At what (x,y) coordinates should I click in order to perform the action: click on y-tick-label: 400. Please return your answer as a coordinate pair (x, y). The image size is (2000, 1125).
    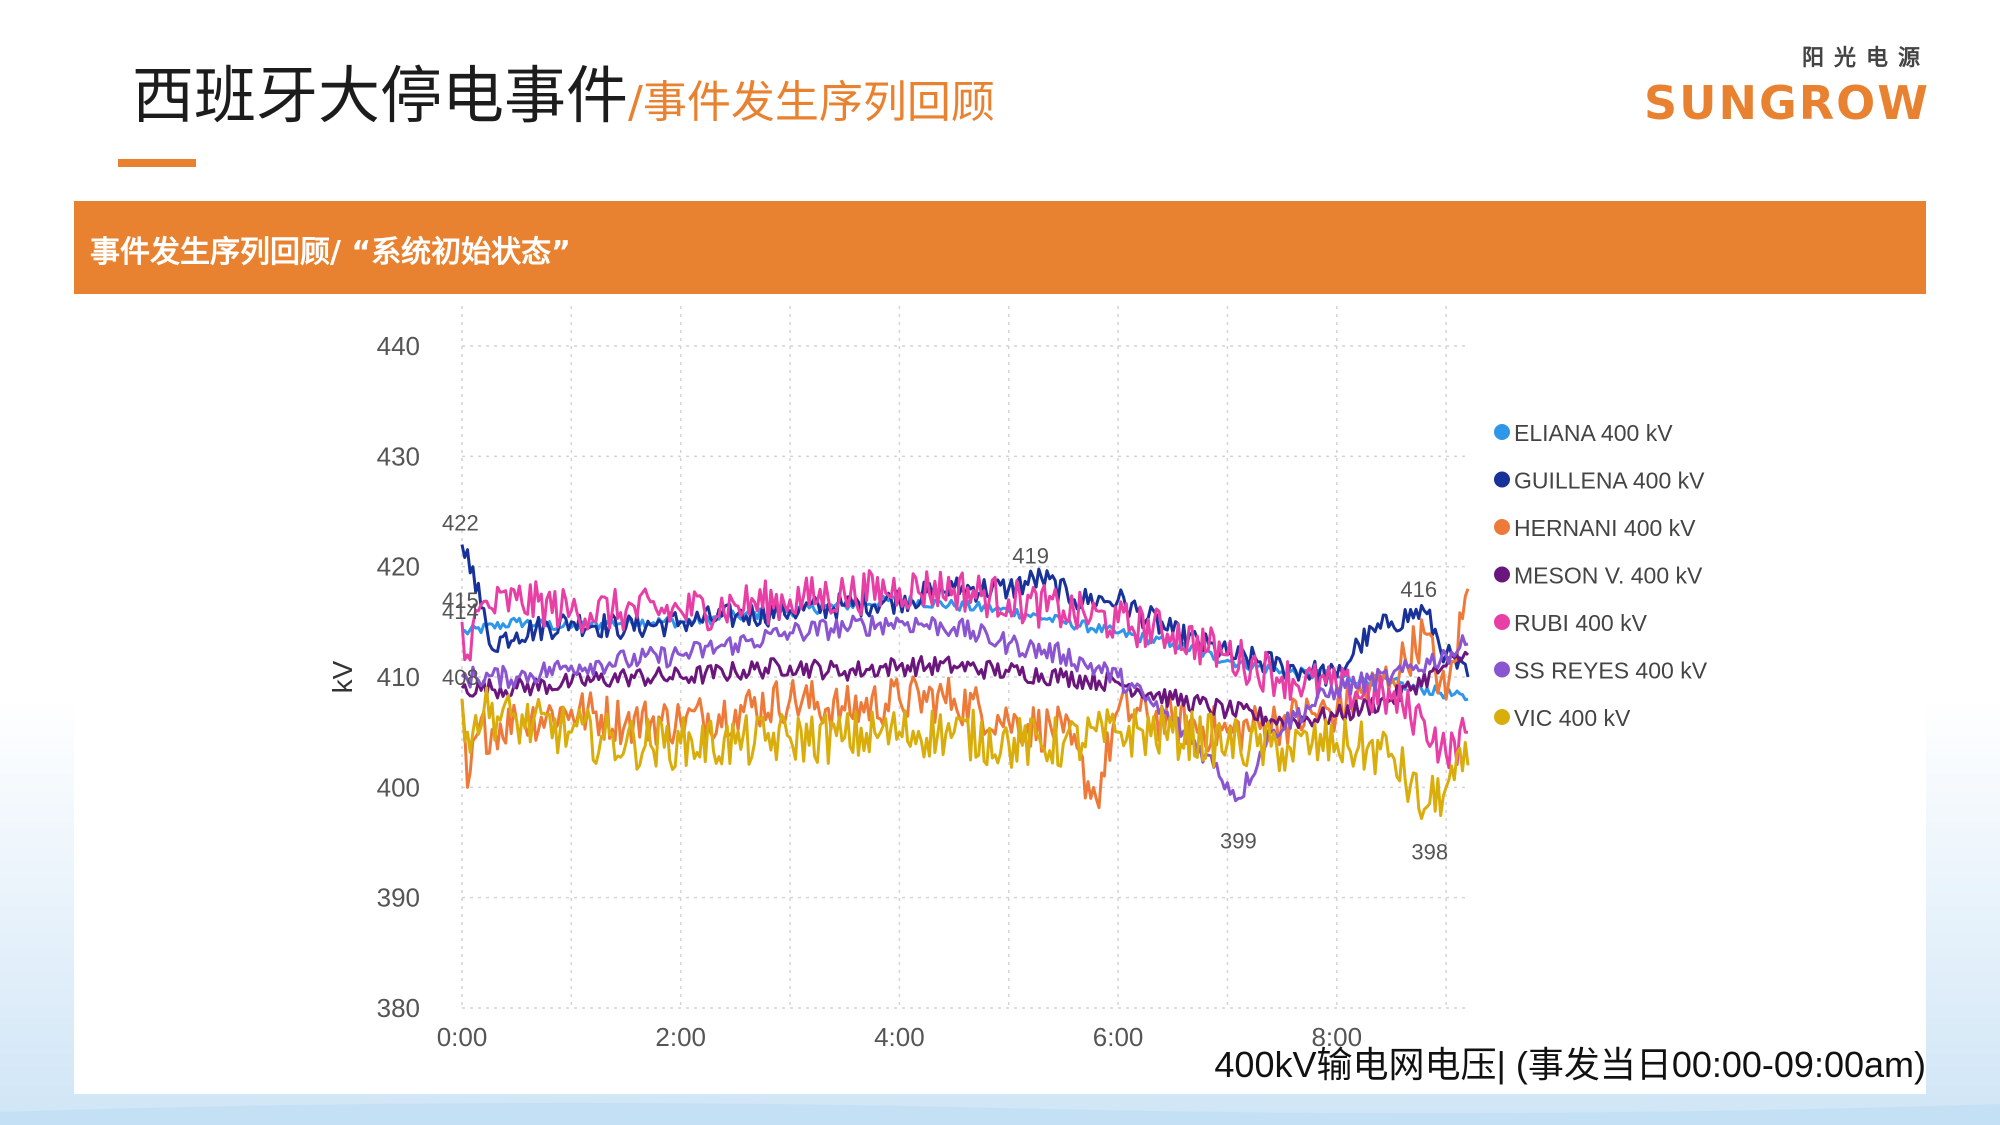
    Looking at the image, I should click on (398, 787).